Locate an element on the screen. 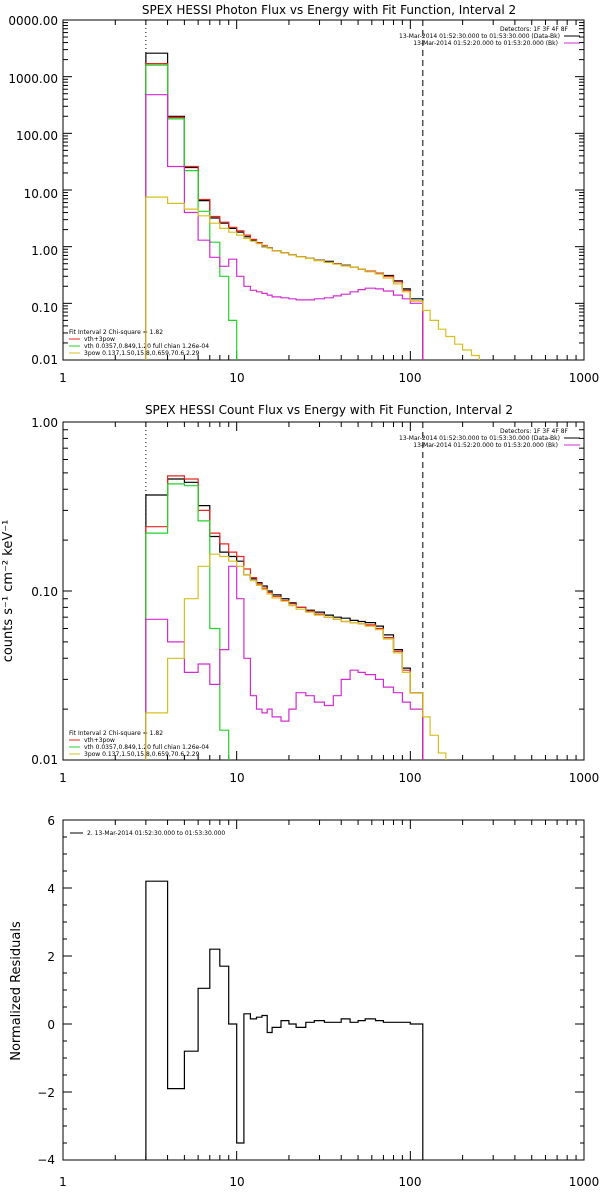 The height and width of the screenshot is (1200, 600). residuals-y-axis: 6 4 2 0 −2 −4 is located at coordinates (46, 990).